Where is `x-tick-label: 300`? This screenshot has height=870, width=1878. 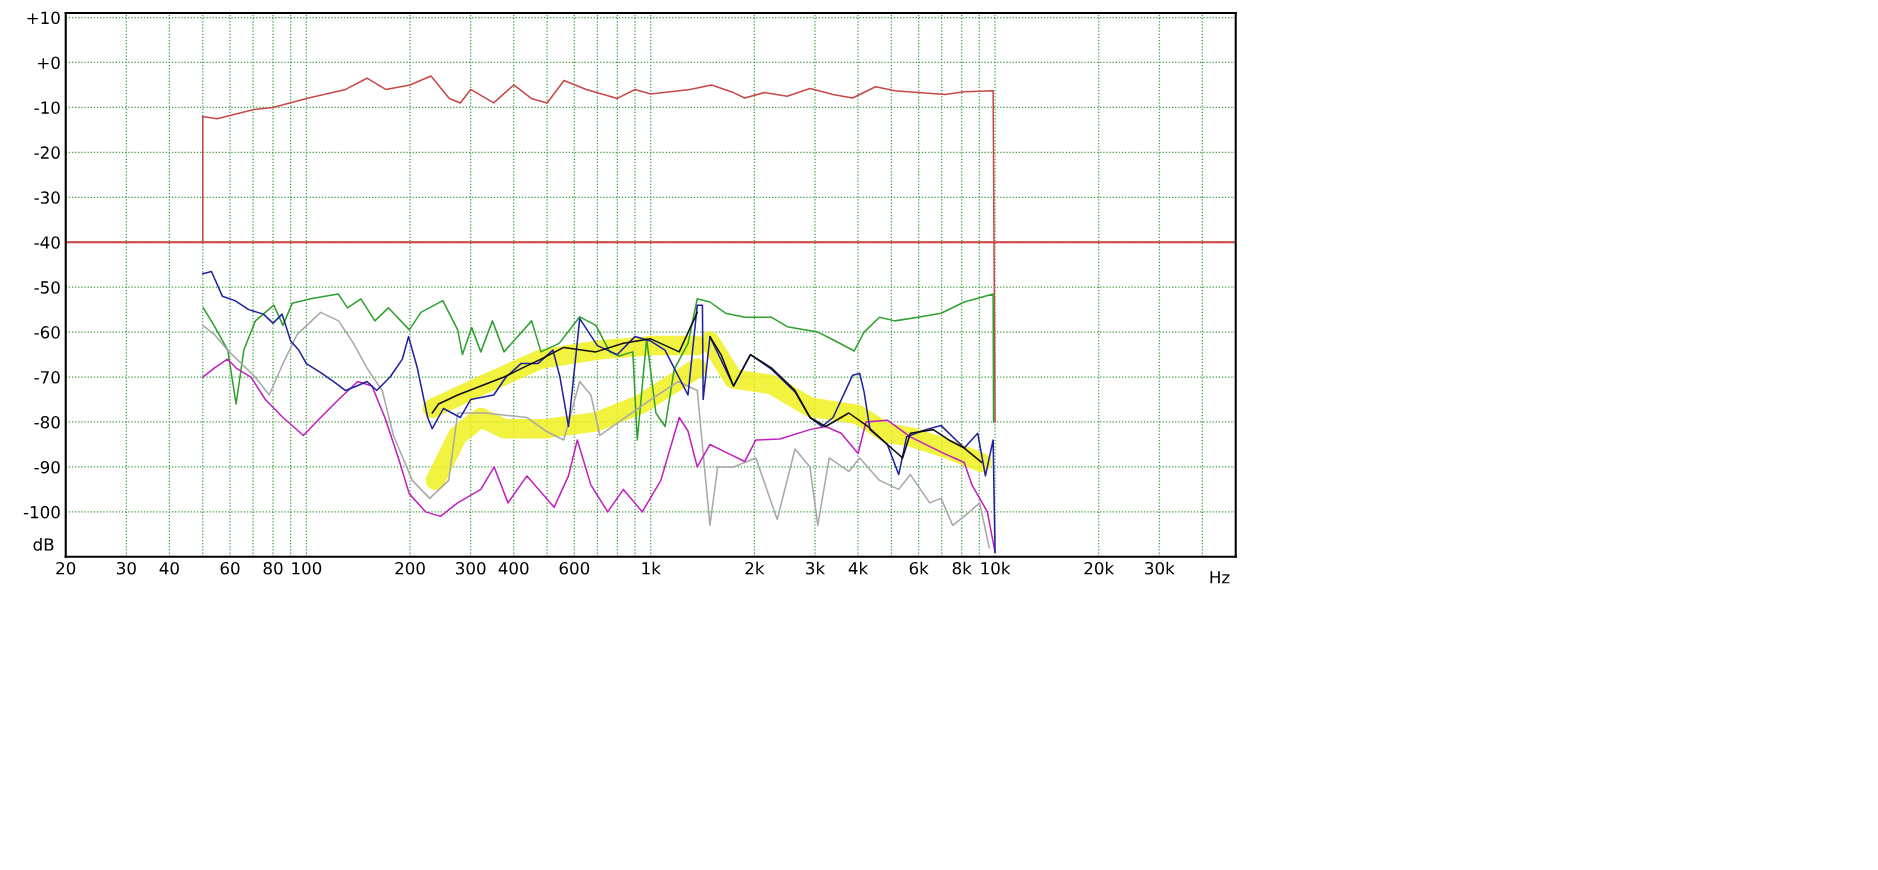
x-tick-label: 300 is located at coordinates (471, 568).